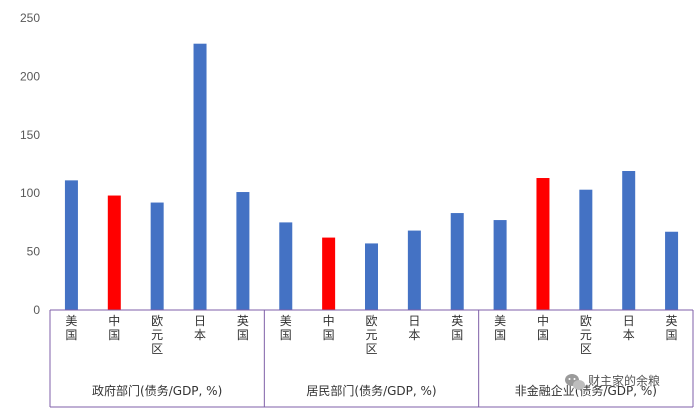  I want to click on y-axis: 0 50 100 150 200 250, so click(30, 164).